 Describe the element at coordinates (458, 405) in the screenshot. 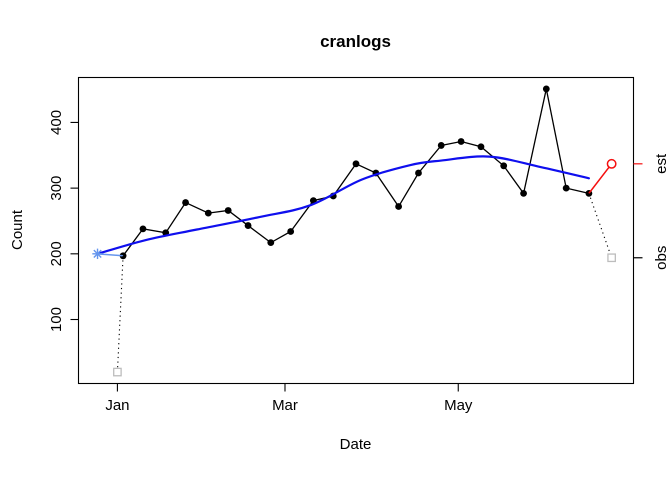

I see `x-tick-label: May` at that location.